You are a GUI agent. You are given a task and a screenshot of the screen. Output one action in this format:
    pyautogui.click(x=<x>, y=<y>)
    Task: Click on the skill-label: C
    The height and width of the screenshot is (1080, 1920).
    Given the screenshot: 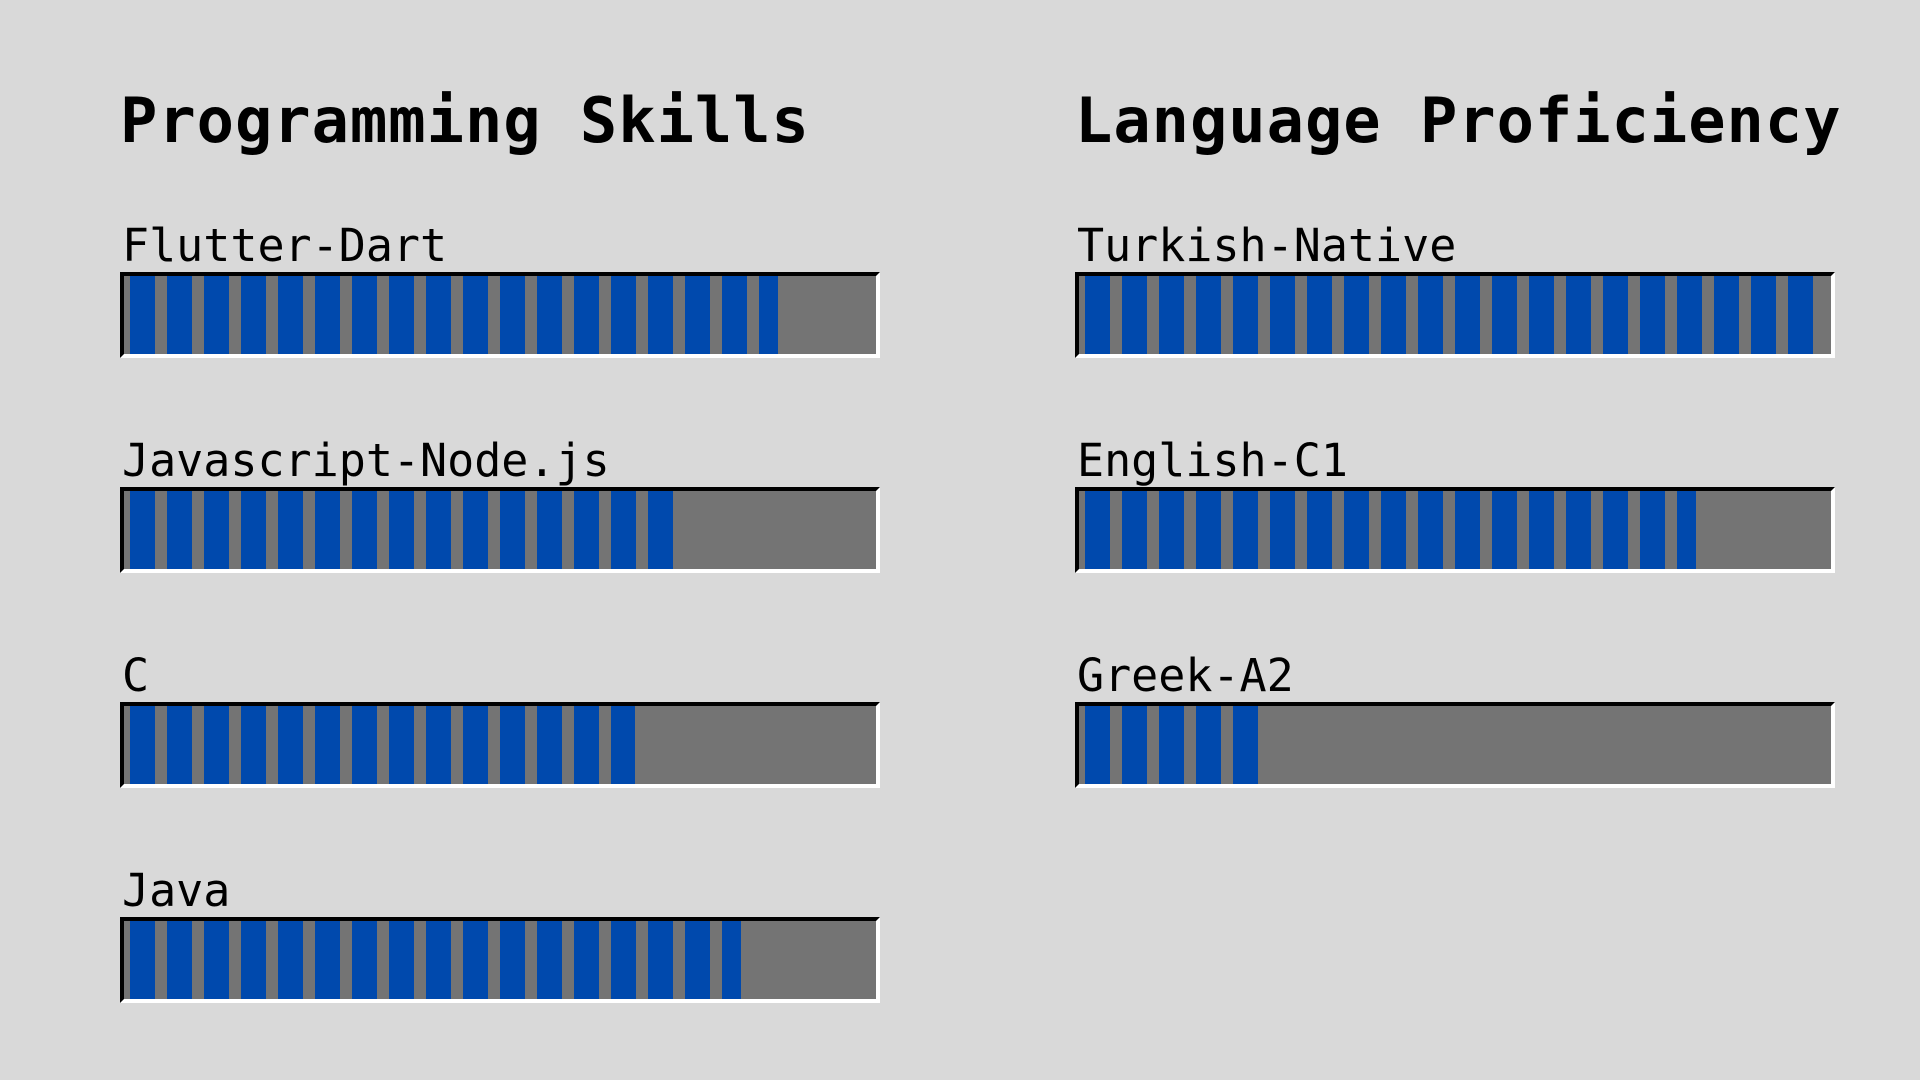 What is the action you would take?
    pyautogui.click(x=136, y=675)
    